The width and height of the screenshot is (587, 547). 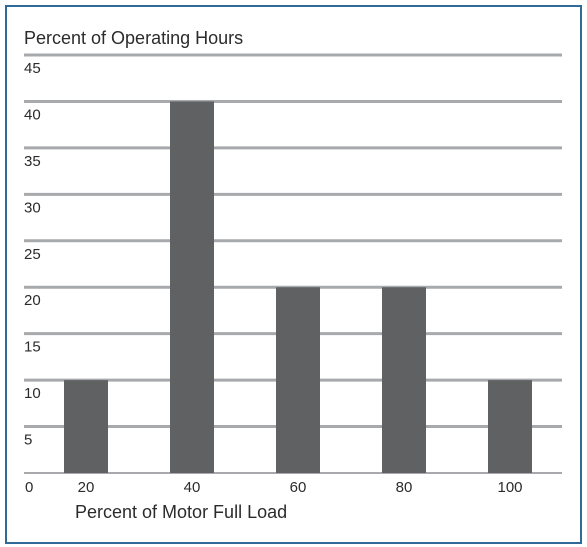 I want to click on y-tick-label: 20, so click(x=32, y=300).